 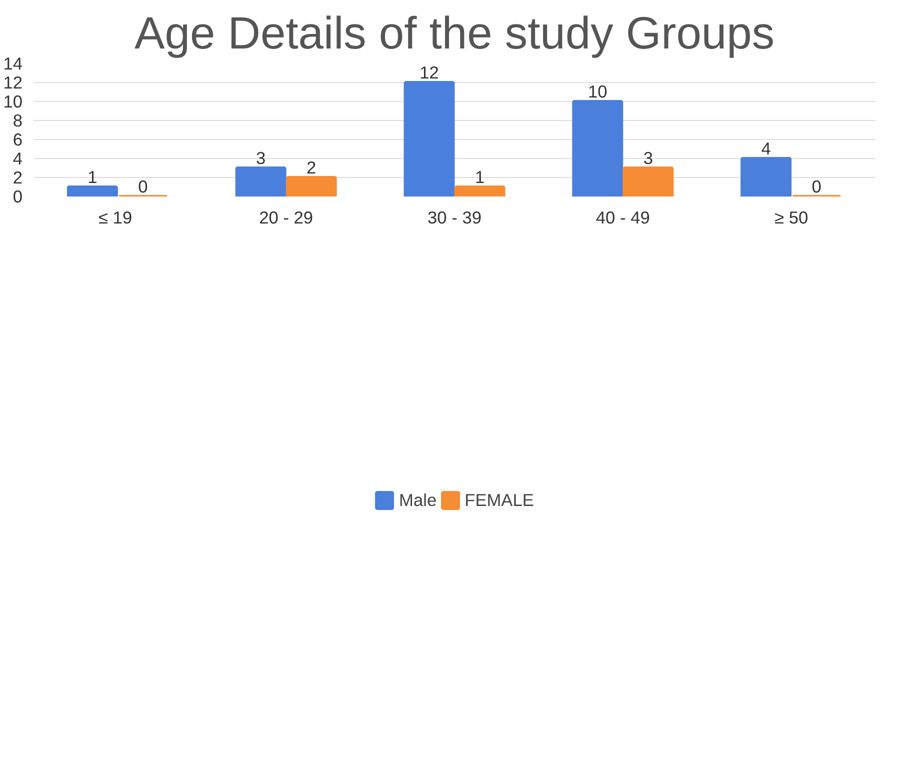 I want to click on y-tick-label: 10, so click(x=13, y=102).